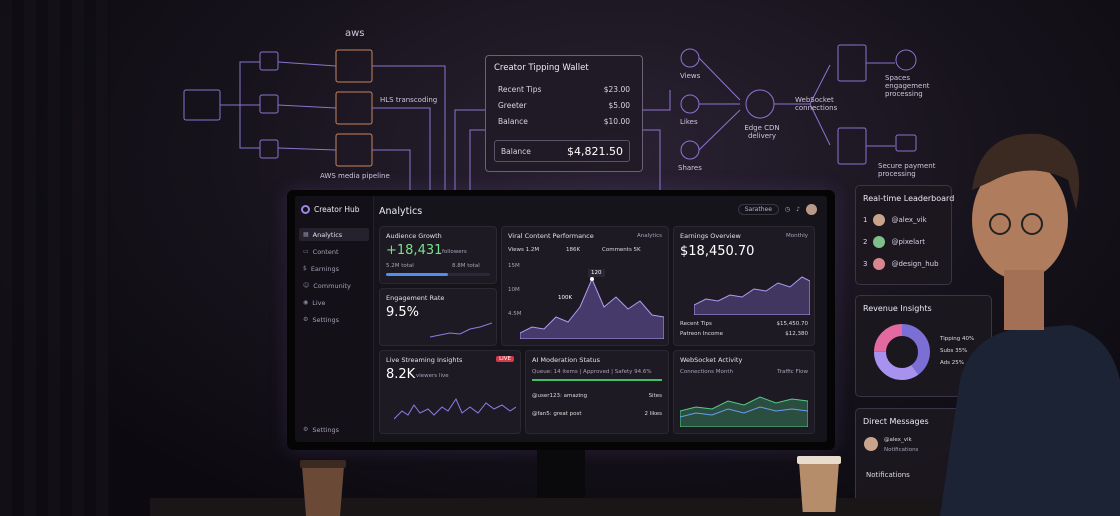 The image size is (1120, 516). Describe the element at coordinates (792, 324) in the screenshot. I see `earnings-row-value: $15,450.70` at that location.